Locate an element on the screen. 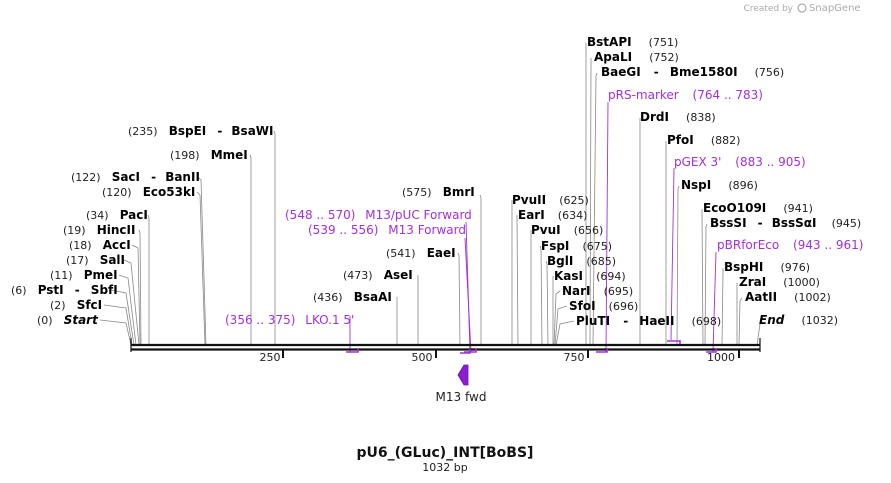  tick-label: 1000 is located at coordinates (721, 357).